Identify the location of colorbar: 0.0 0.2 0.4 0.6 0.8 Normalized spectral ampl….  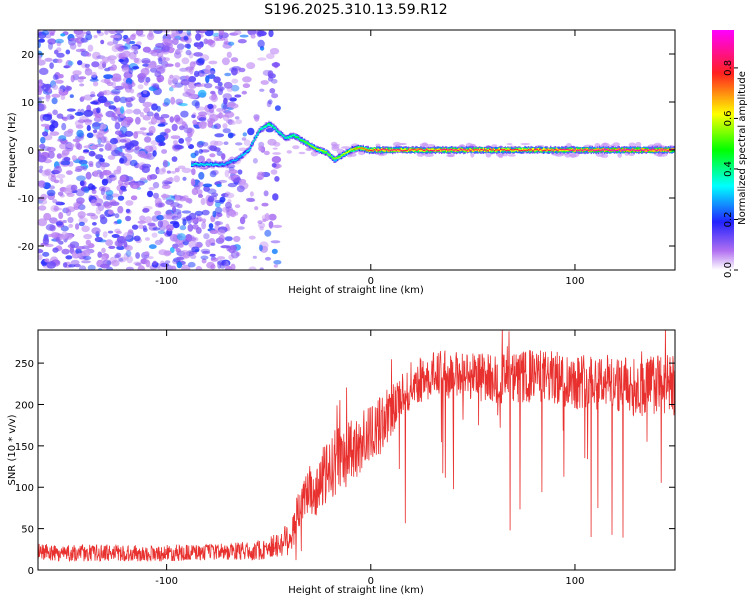
(730, 154).